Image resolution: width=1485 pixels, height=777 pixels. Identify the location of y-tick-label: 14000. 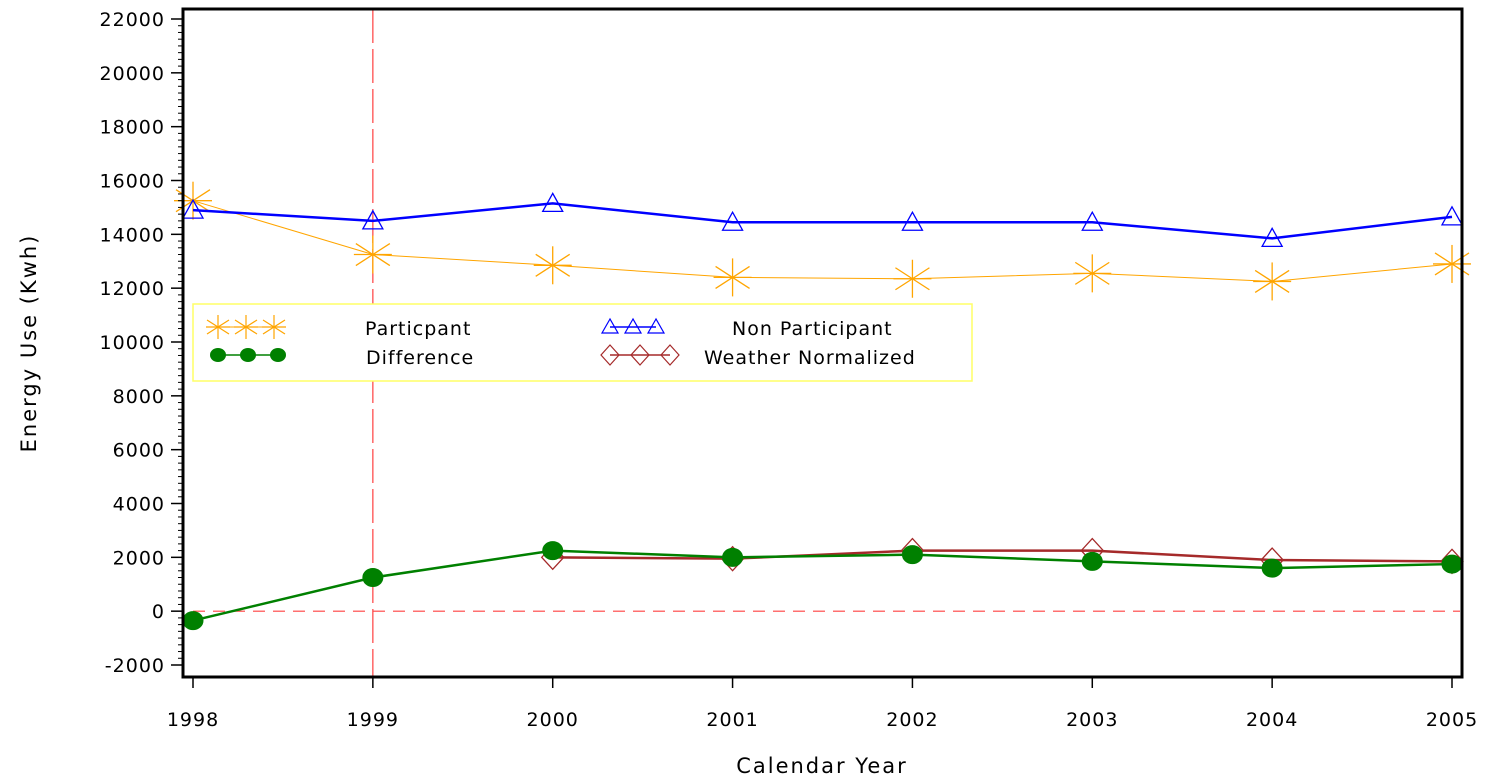
(132, 235).